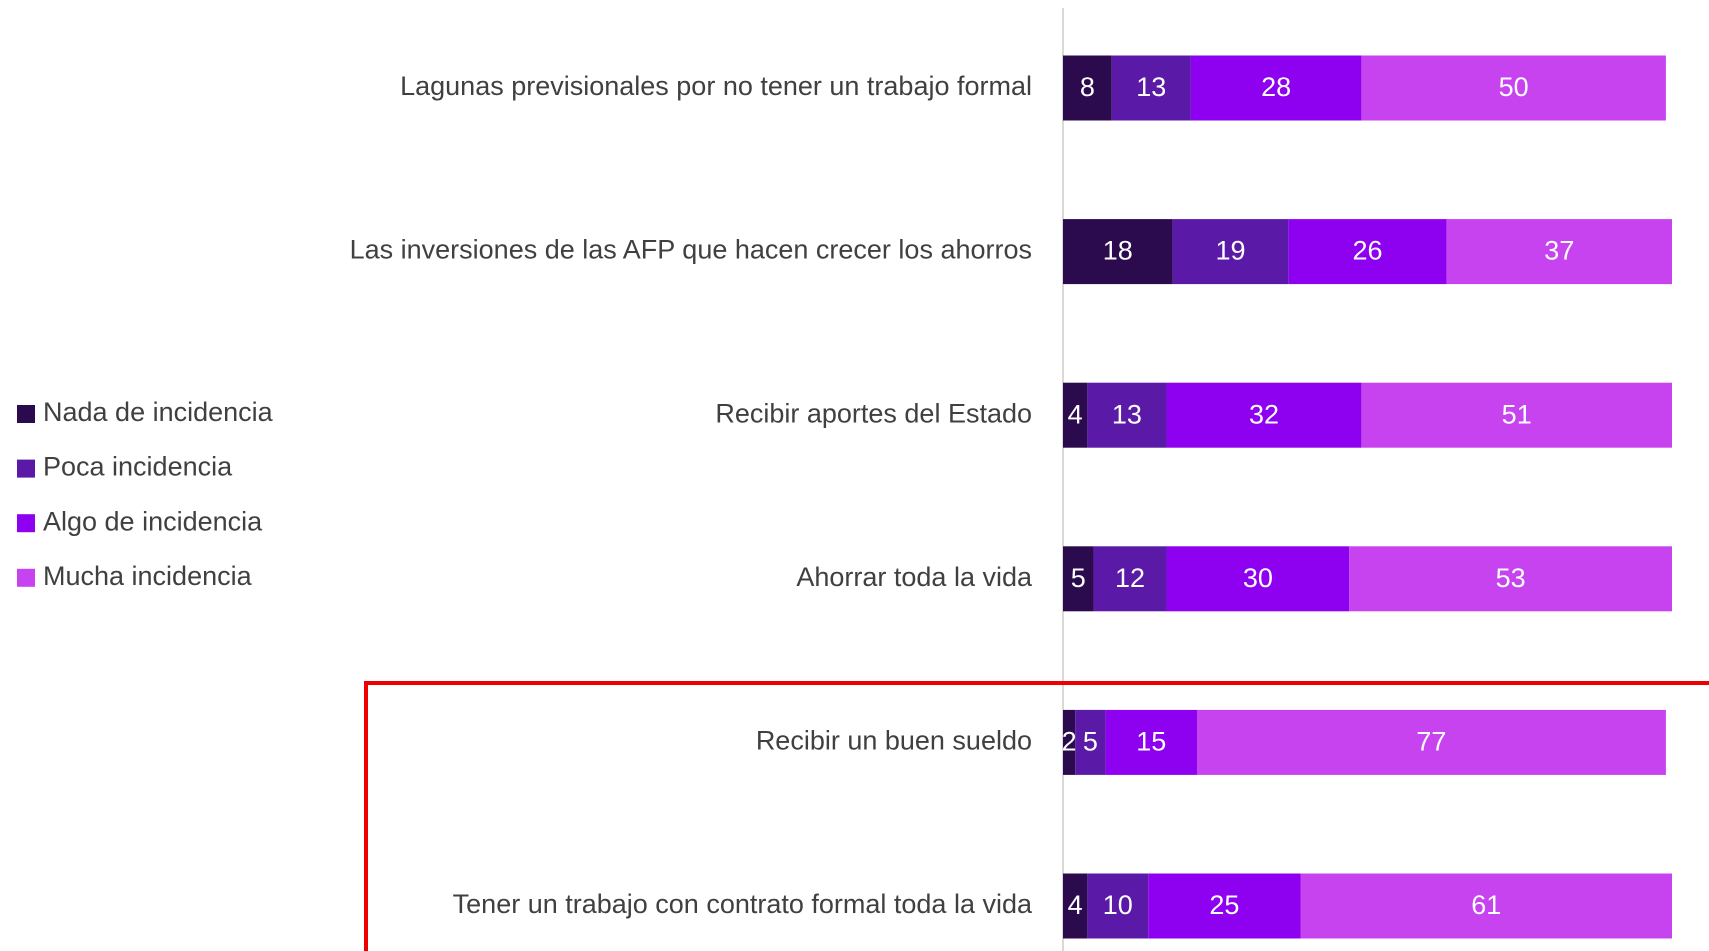 Image resolution: width=1709 pixels, height=951 pixels. I want to click on legend-label: Mucha incidencia, so click(148, 576).